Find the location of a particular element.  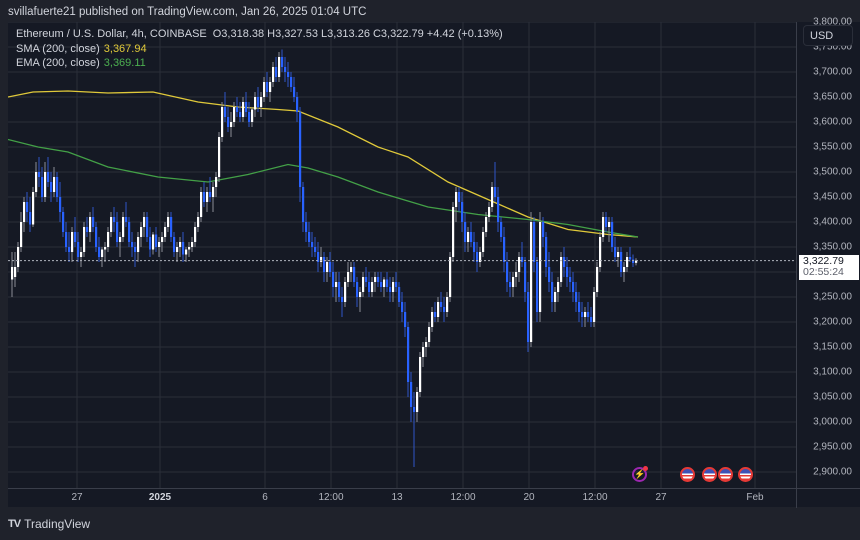

time-tick: 6 is located at coordinates (265, 497).